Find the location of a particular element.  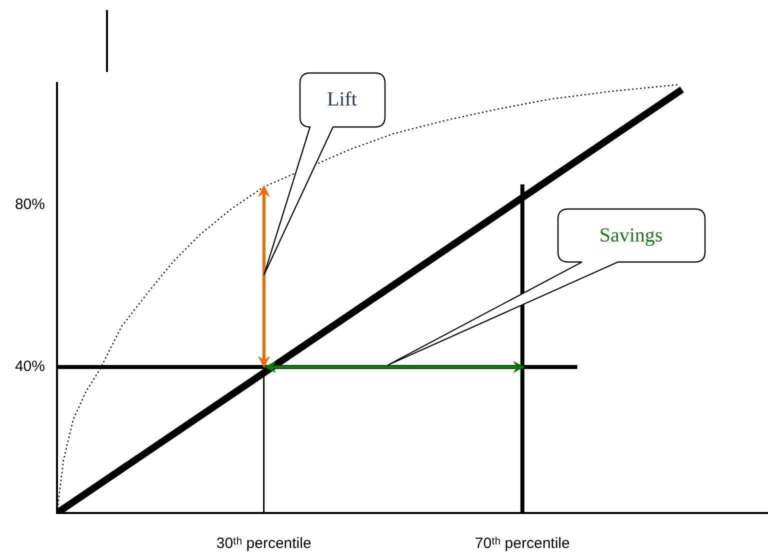

x-tick-label: 70ᵗʰ percentile is located at coordinates (522, 543).